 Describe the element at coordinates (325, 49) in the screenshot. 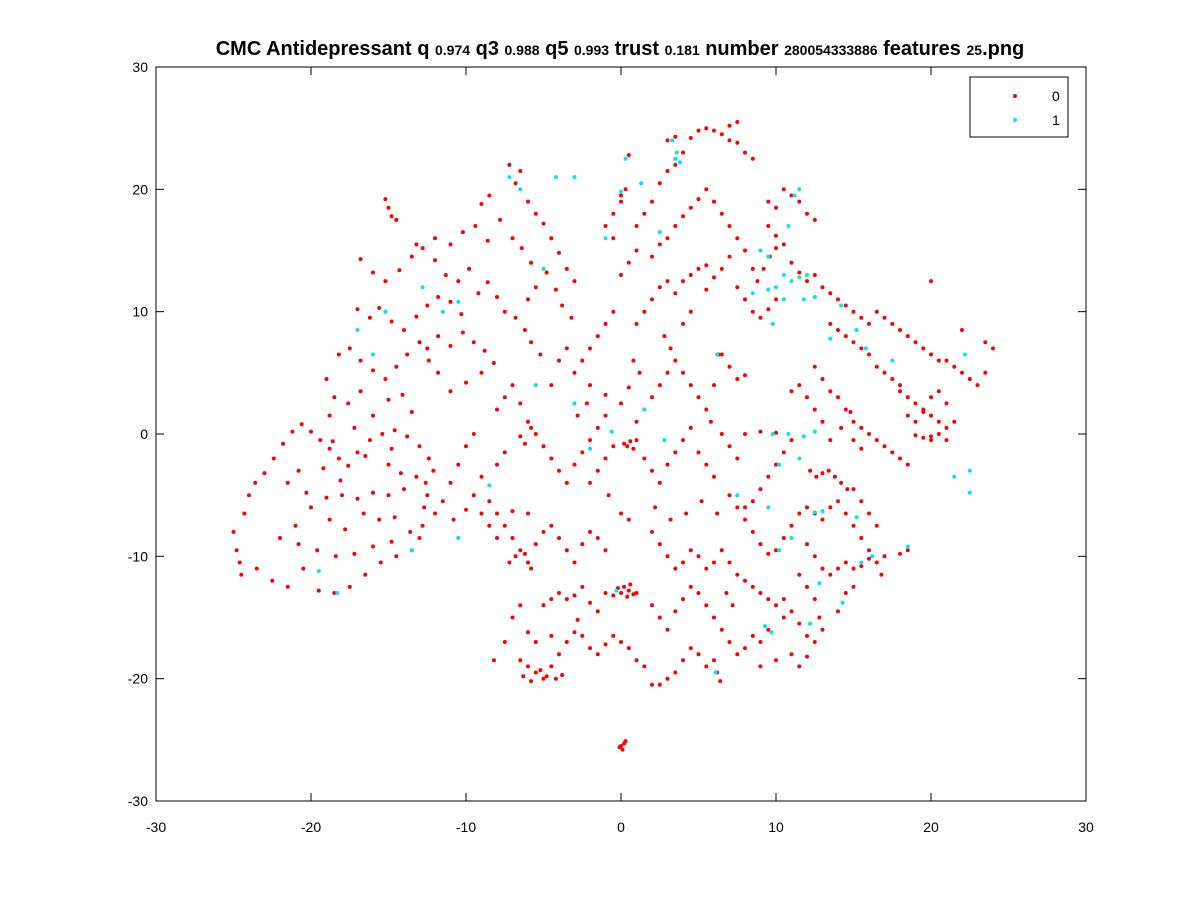

I see `title-part: CMC Antidepressant q` at that location.